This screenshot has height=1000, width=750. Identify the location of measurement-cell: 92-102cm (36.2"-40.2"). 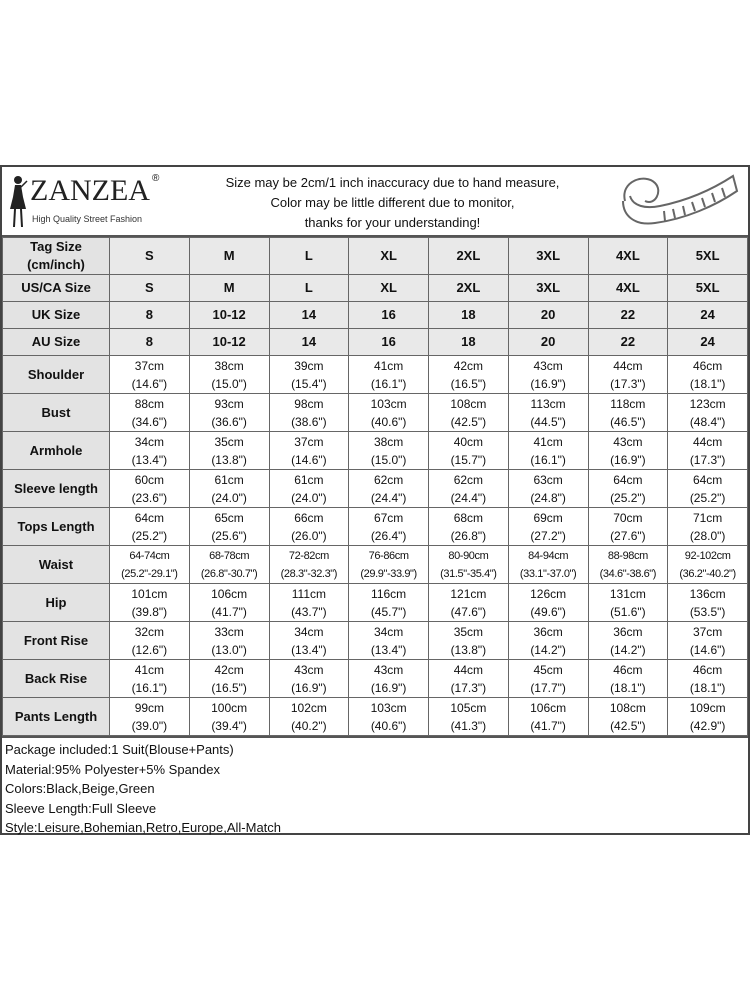
(707, 564).